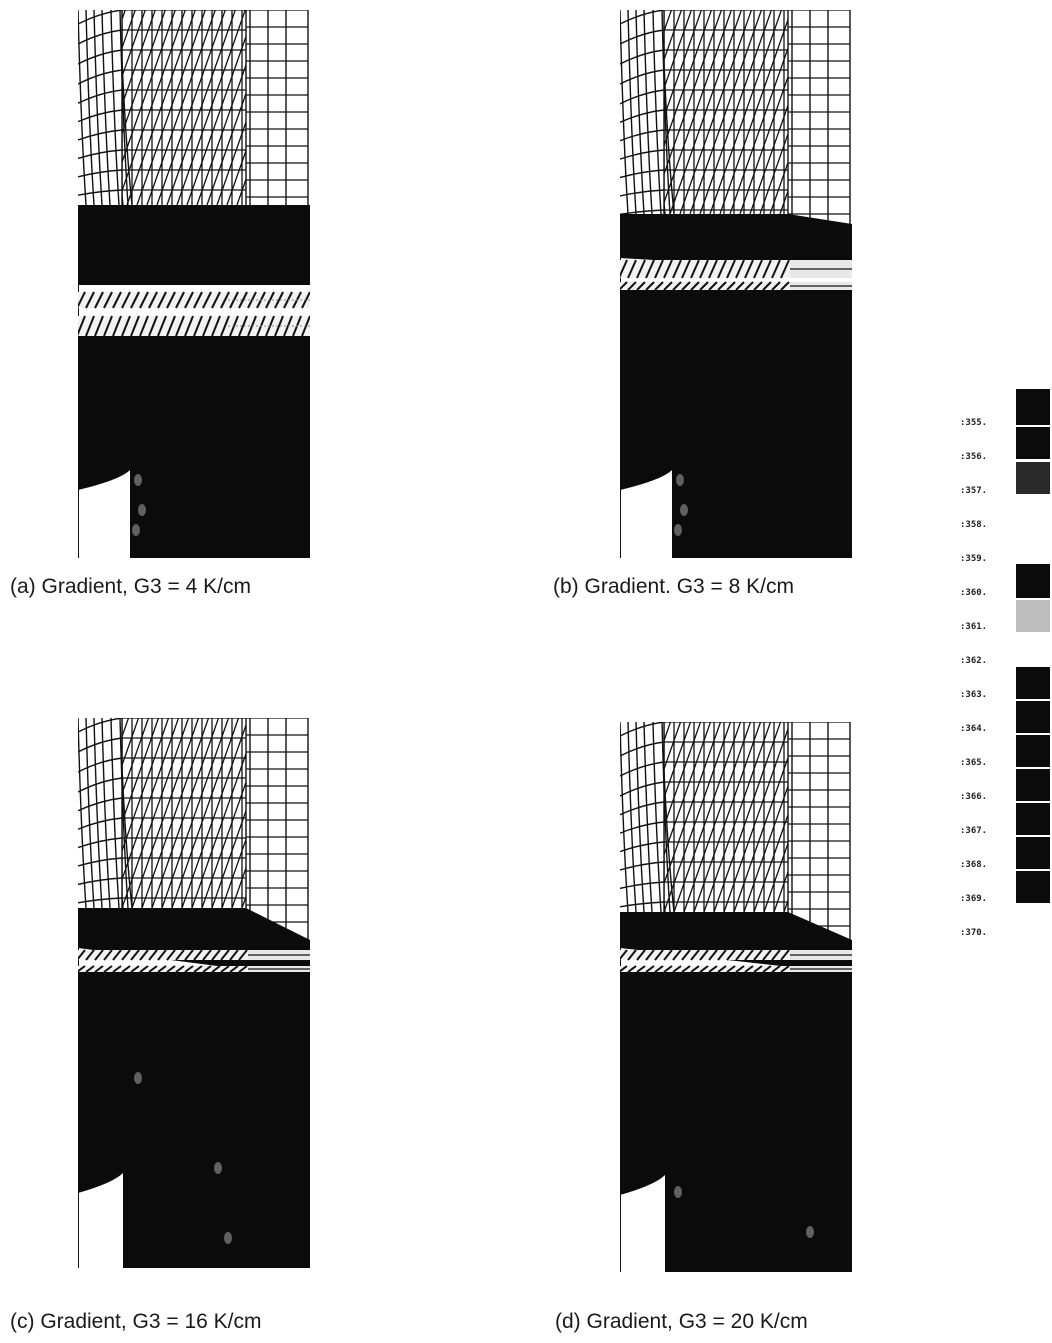 The width and height of the screenshot is (1052, 1343). Describe the element at coordinates (973, 627) in the screenshot. I see `legend-label: :361.` at that location.